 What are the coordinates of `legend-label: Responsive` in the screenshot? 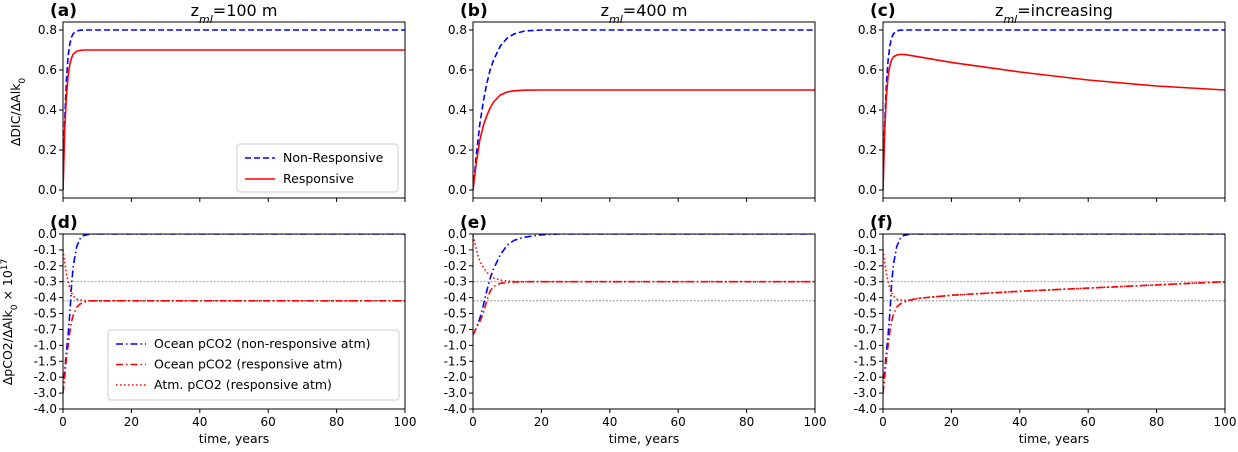 It's located at (318, 178).